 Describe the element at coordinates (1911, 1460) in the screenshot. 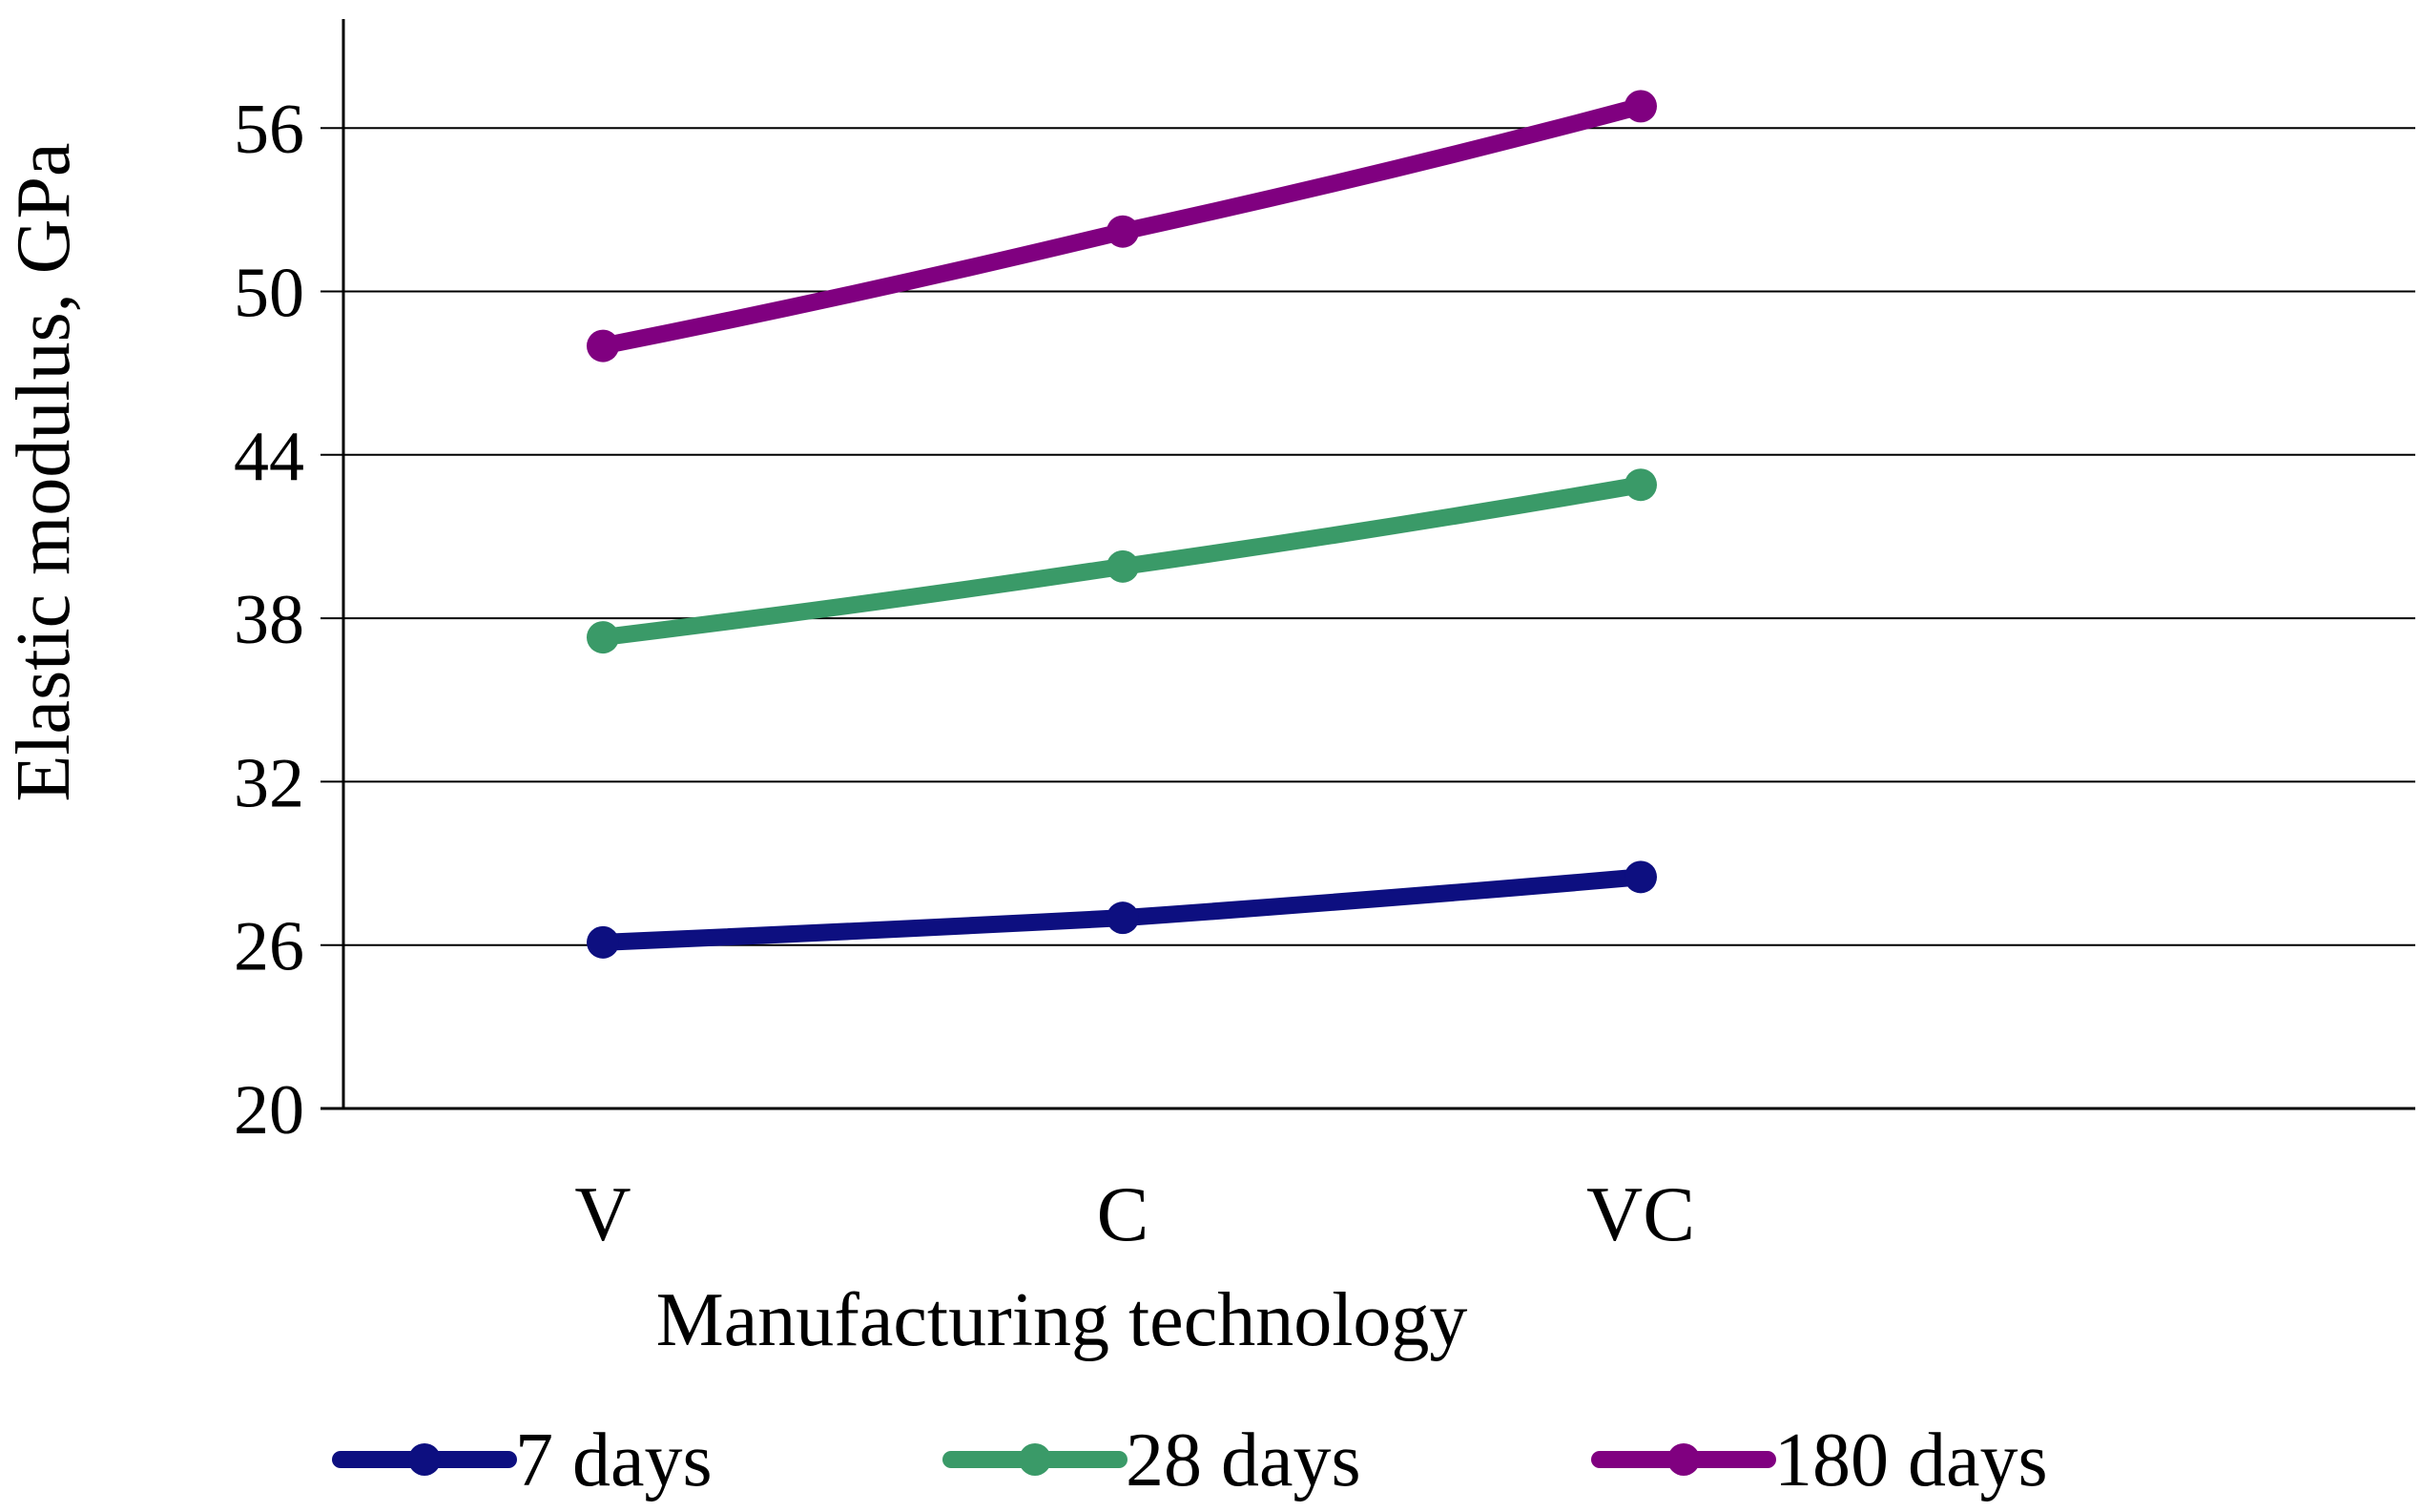

I see `legend-label: 180 days` at that location.